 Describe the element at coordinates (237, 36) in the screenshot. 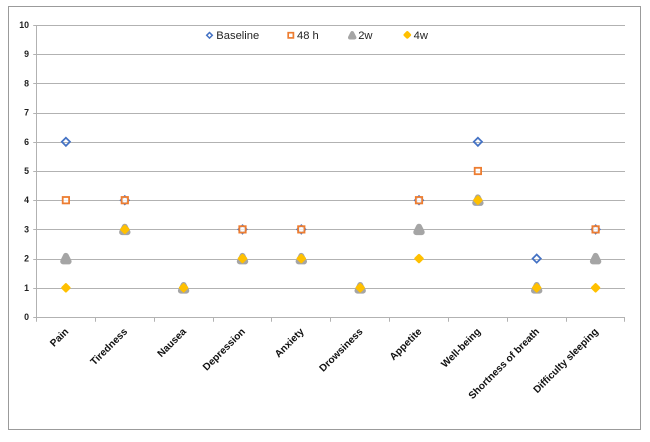

I see `svg-text: Baseline` at that location.